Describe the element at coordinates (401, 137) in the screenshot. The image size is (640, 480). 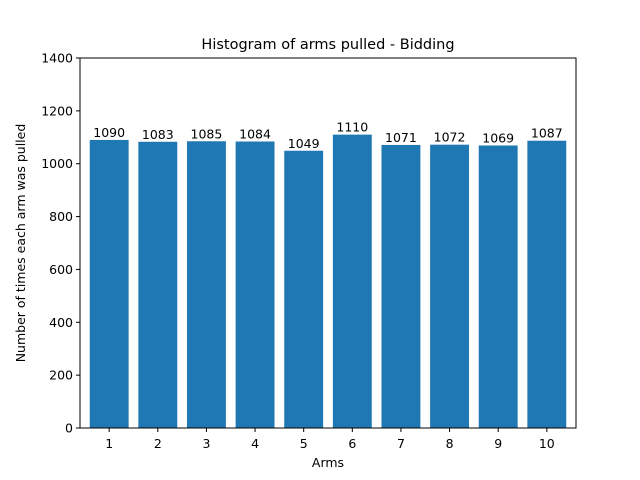
I see `bar-value-label: 1071` at that location.